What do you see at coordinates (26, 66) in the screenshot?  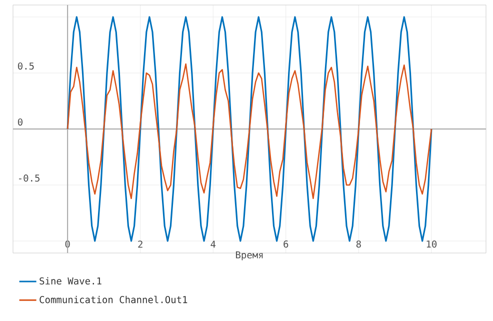 I see `y-tick-label: 0.5` at bounding box center [26, 66].